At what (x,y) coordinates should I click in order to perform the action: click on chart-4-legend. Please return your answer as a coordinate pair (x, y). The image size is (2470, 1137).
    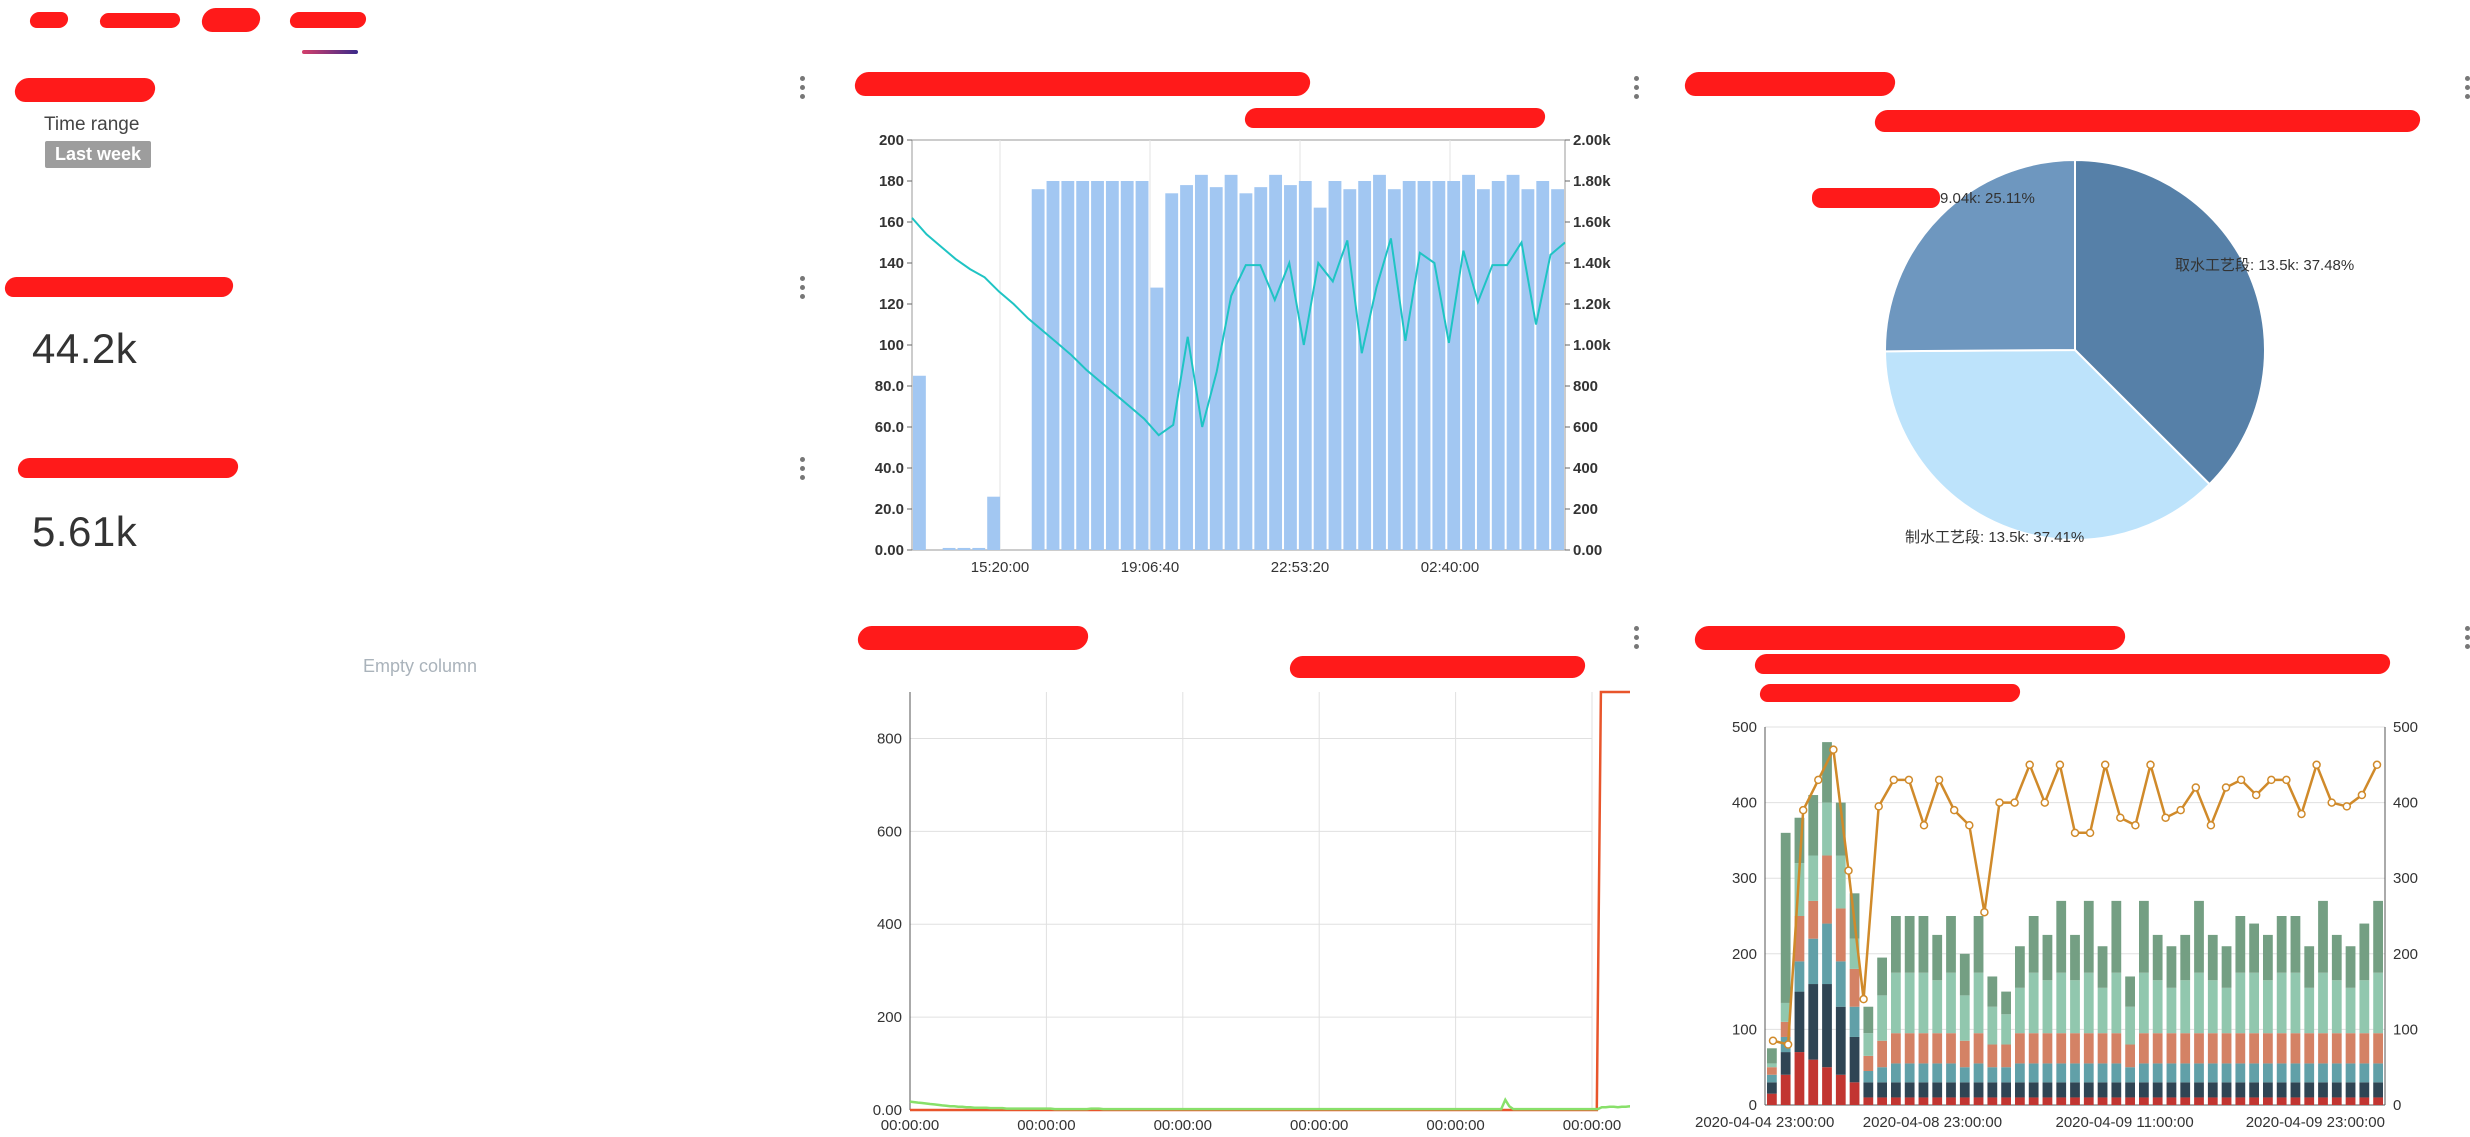
    Looking at the image, I should click on (2072, 664).